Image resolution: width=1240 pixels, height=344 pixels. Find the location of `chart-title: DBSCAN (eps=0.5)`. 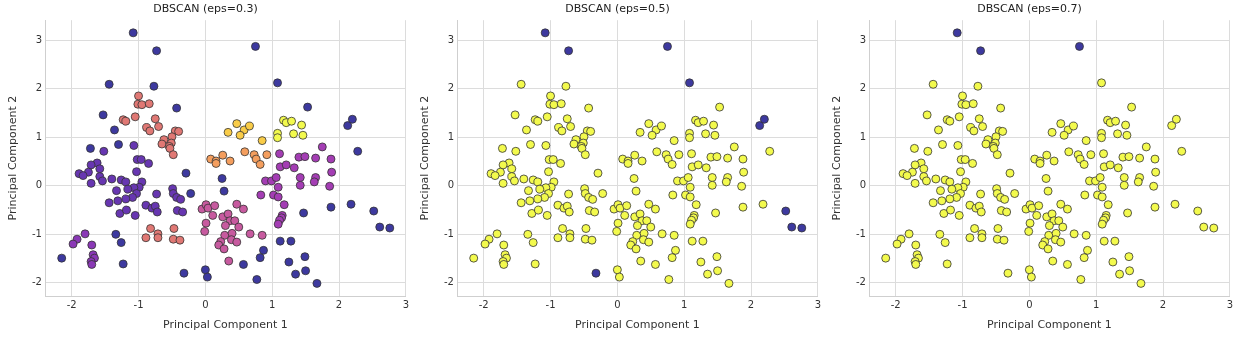

chart-title: DBSCAN (eps=0.5) is located at coordinates (617, 9).